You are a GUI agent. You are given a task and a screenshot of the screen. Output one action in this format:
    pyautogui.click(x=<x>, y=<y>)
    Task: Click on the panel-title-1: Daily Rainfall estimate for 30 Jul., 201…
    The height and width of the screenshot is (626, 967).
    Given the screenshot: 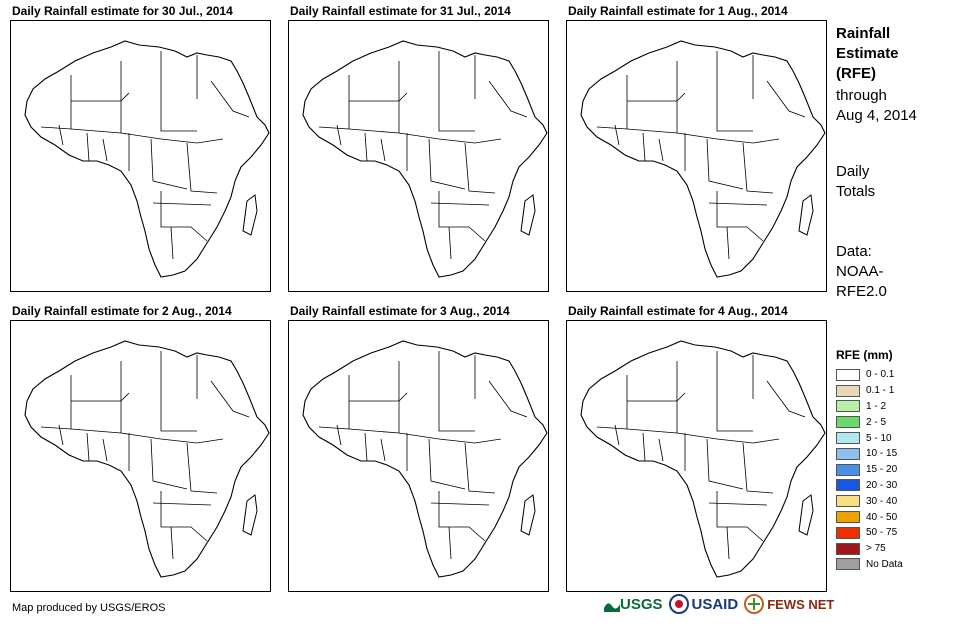 What is the action you would take?
    pyautogui.click(x=122, y=11)
    